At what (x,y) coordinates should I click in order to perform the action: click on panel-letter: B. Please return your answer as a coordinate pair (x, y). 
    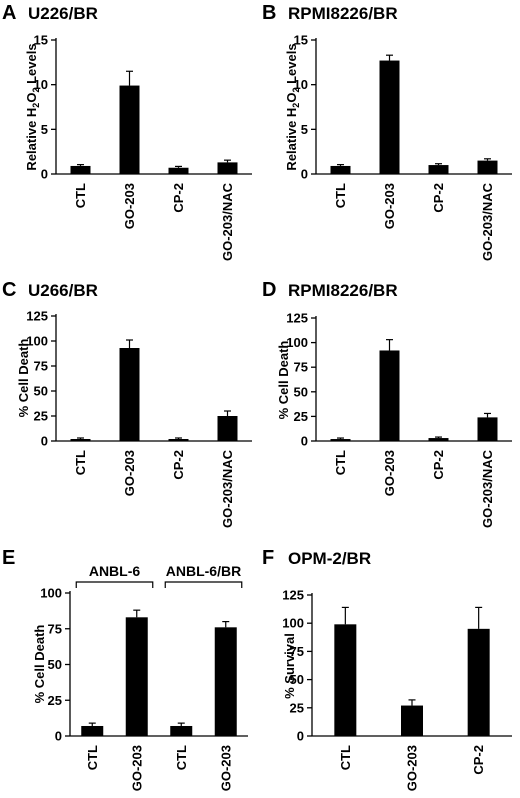
    Looking at the image, I should click on (269, 13).